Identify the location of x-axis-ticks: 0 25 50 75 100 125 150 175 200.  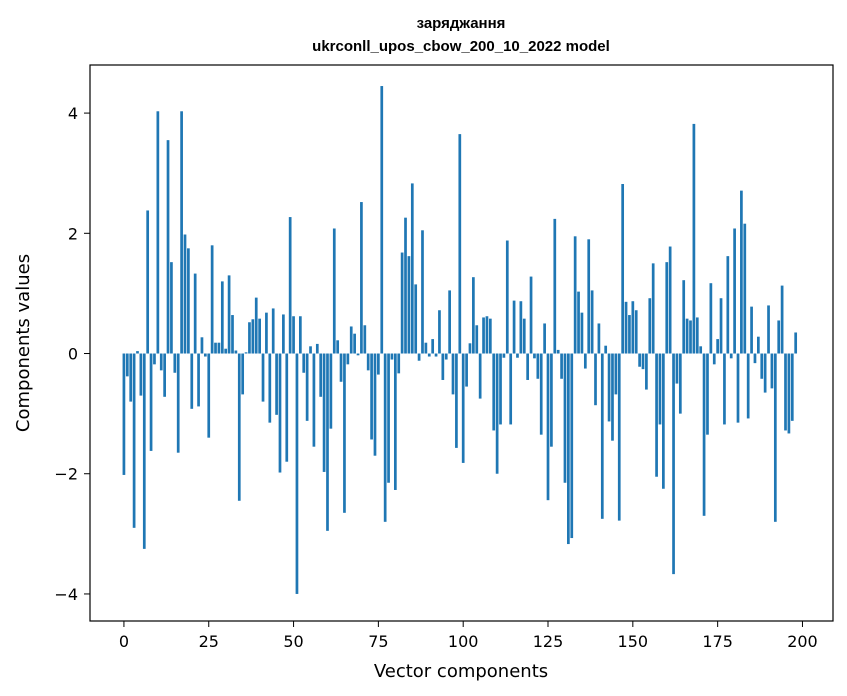
(468, 636).